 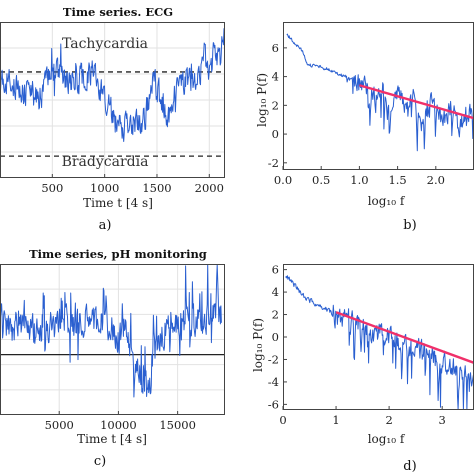 What do you see at coordinates (436, 180) in the screenshot?
I see `x-tick-label: 2.0` at bounding box center [436, 180].